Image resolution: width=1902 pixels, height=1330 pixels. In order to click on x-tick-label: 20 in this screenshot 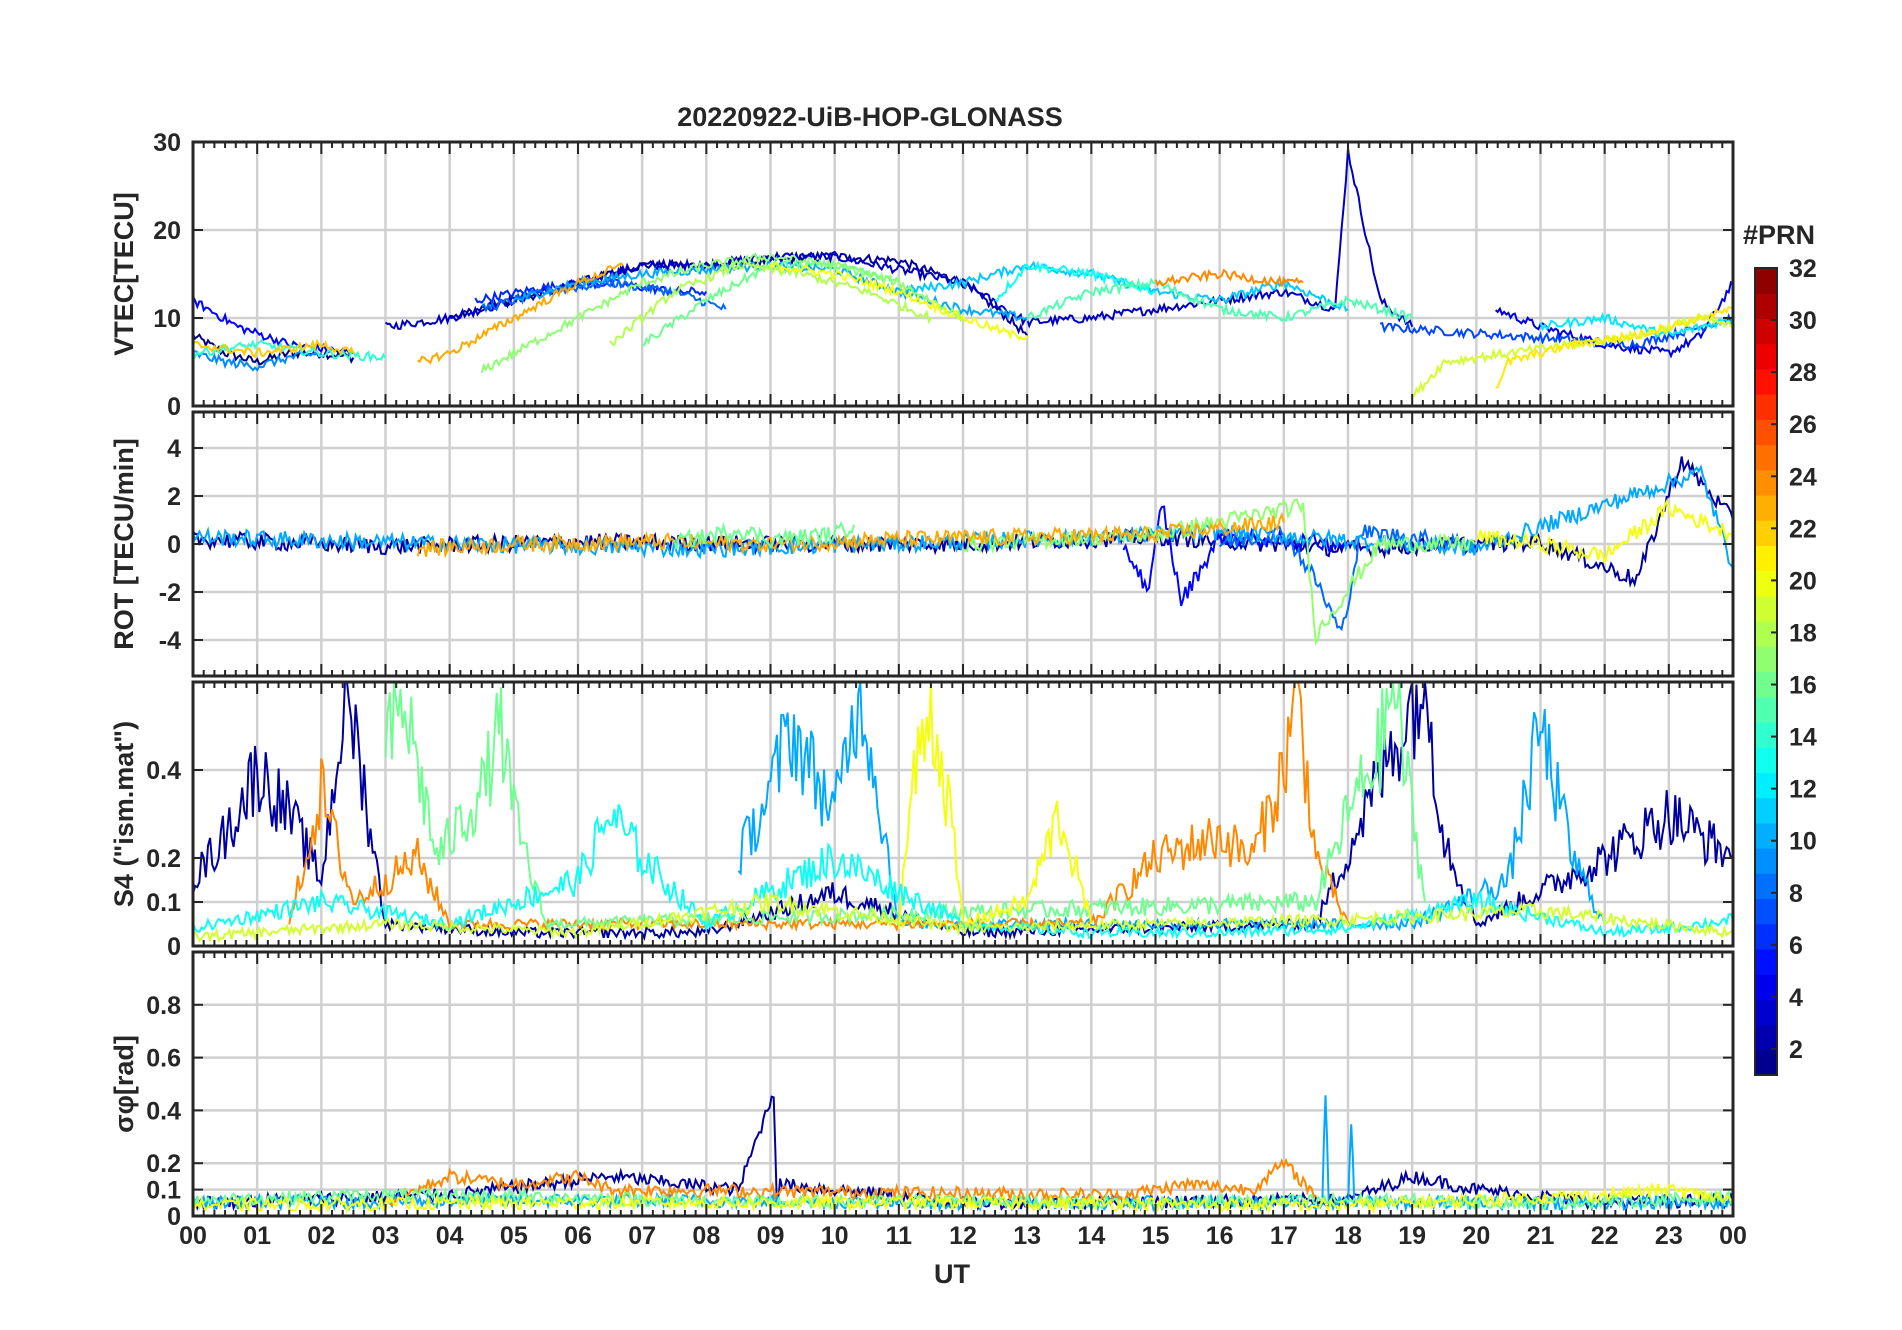, I will do `click(1476, 1236)`.